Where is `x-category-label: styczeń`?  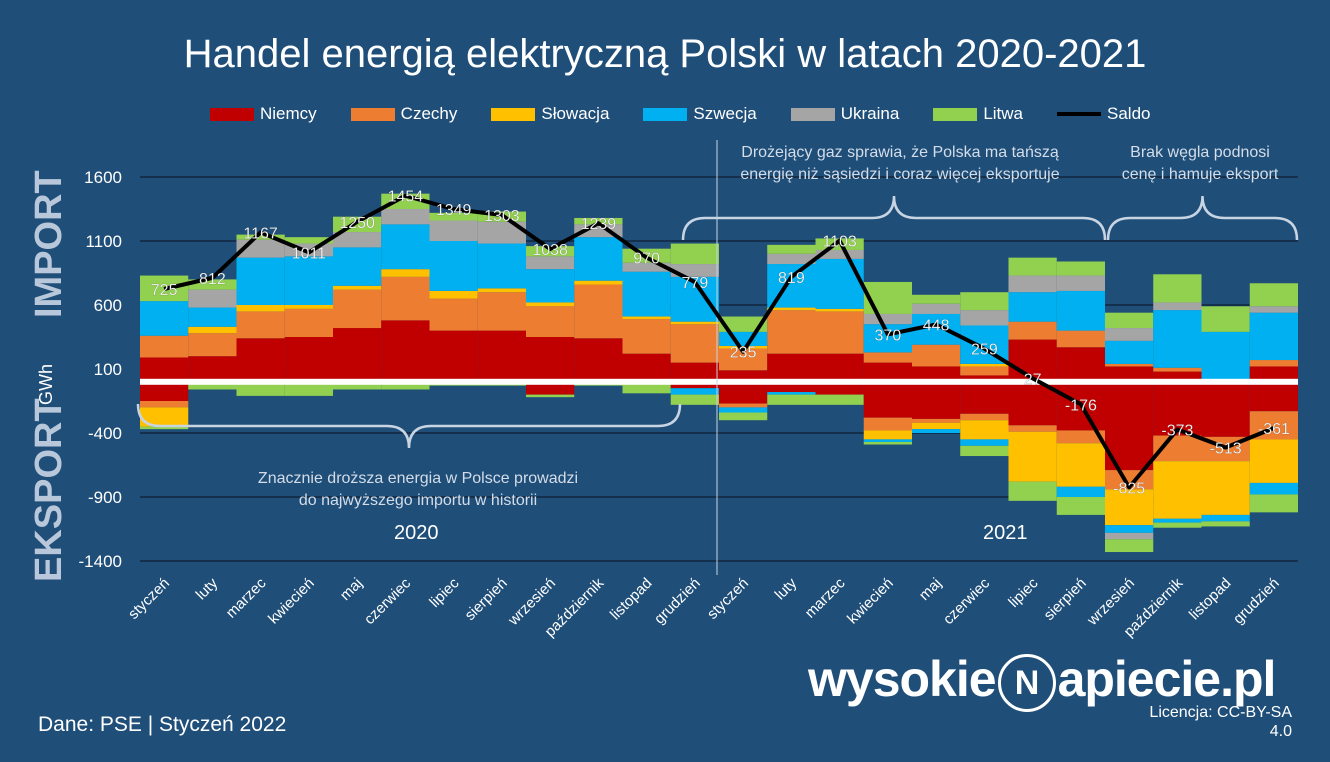
x-category-label: styczeń is located at coordinates (728, 599).